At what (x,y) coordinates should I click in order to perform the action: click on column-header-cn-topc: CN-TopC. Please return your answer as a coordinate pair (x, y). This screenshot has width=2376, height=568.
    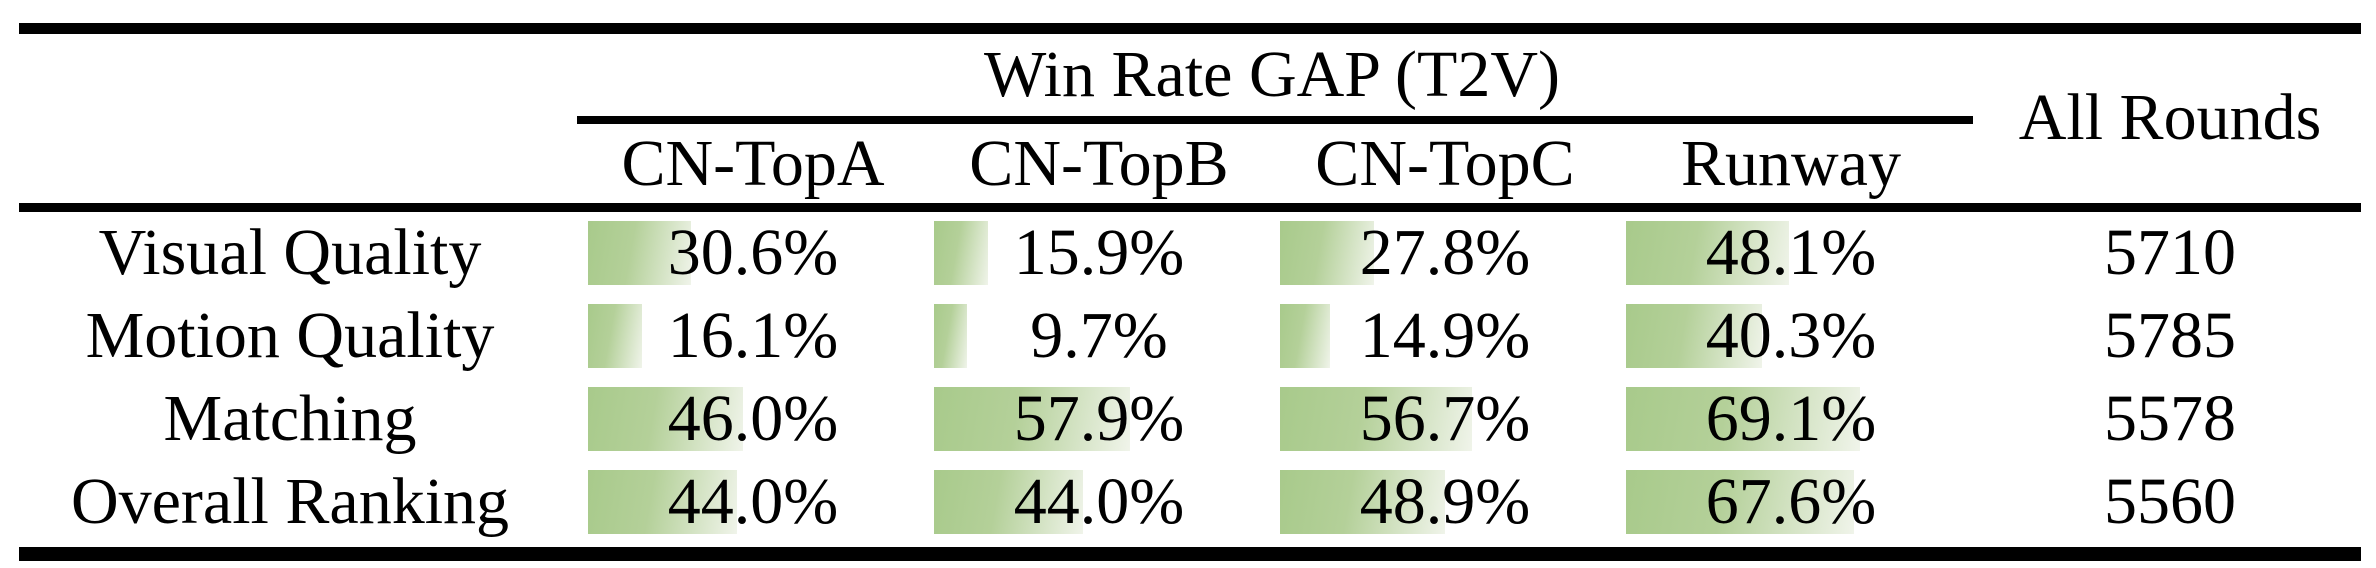
    Looking at the image, I should click on (1445, 163).